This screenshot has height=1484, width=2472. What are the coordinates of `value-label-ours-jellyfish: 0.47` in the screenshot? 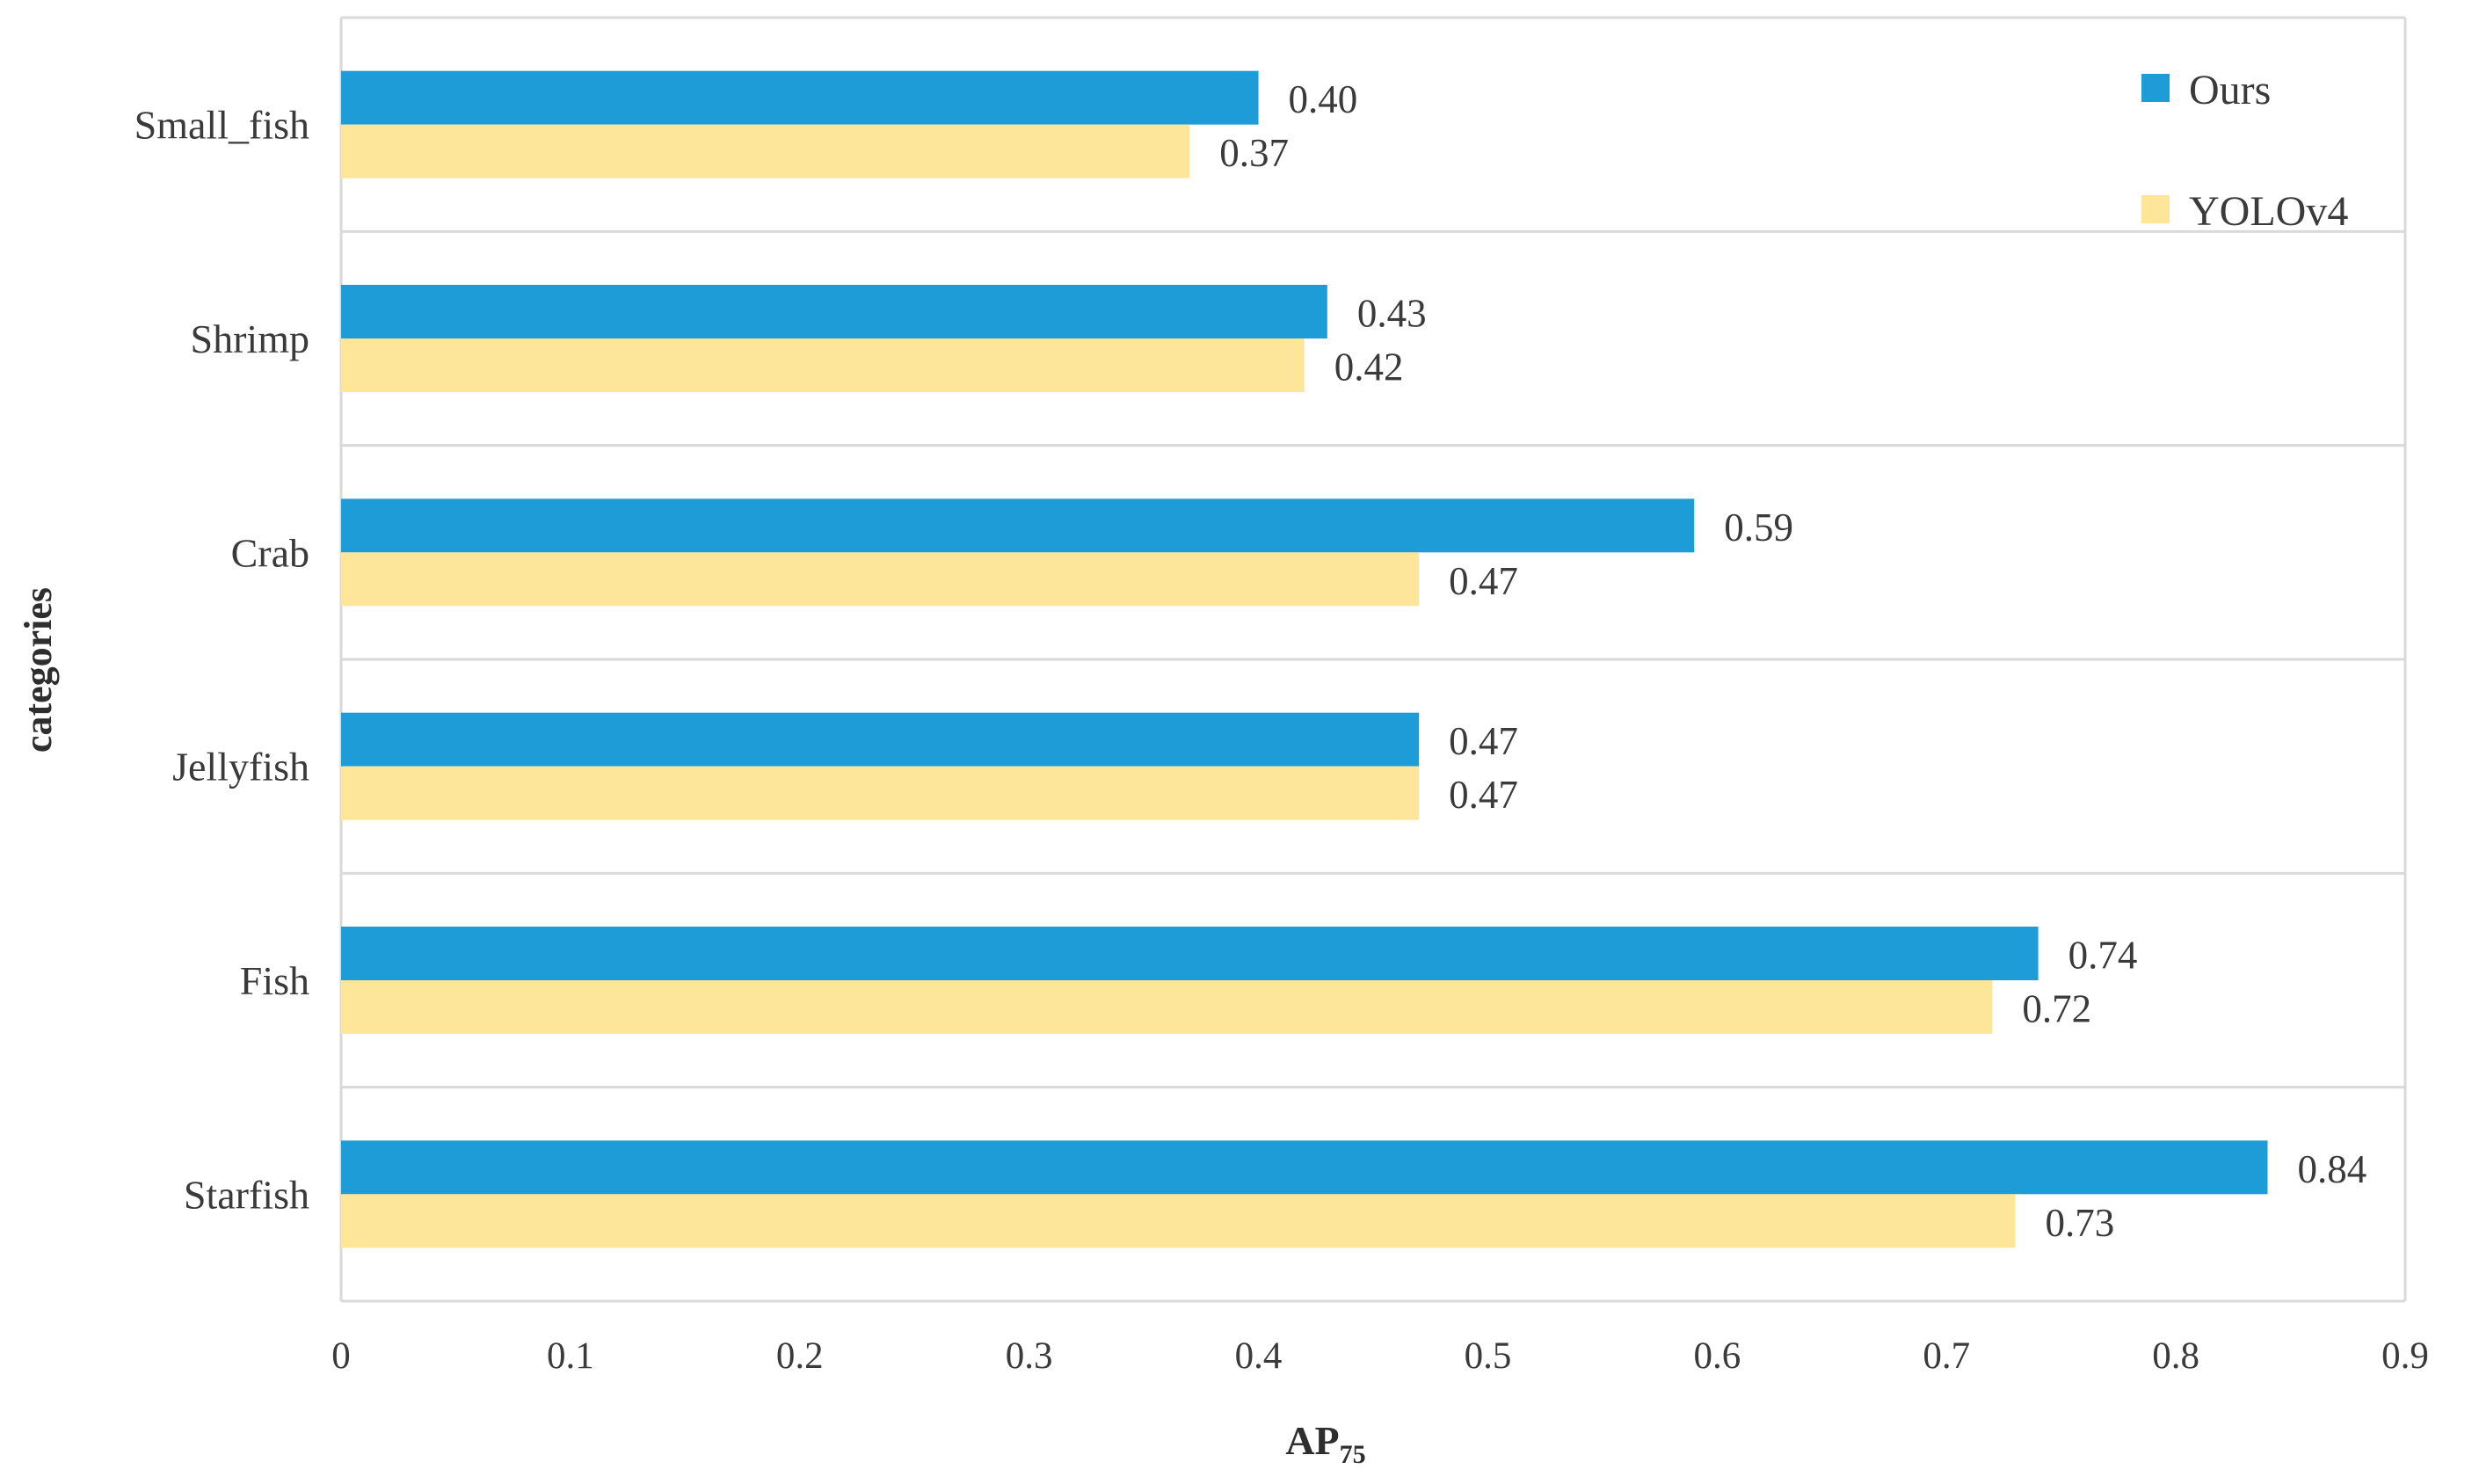 It's located at (1483, 741).